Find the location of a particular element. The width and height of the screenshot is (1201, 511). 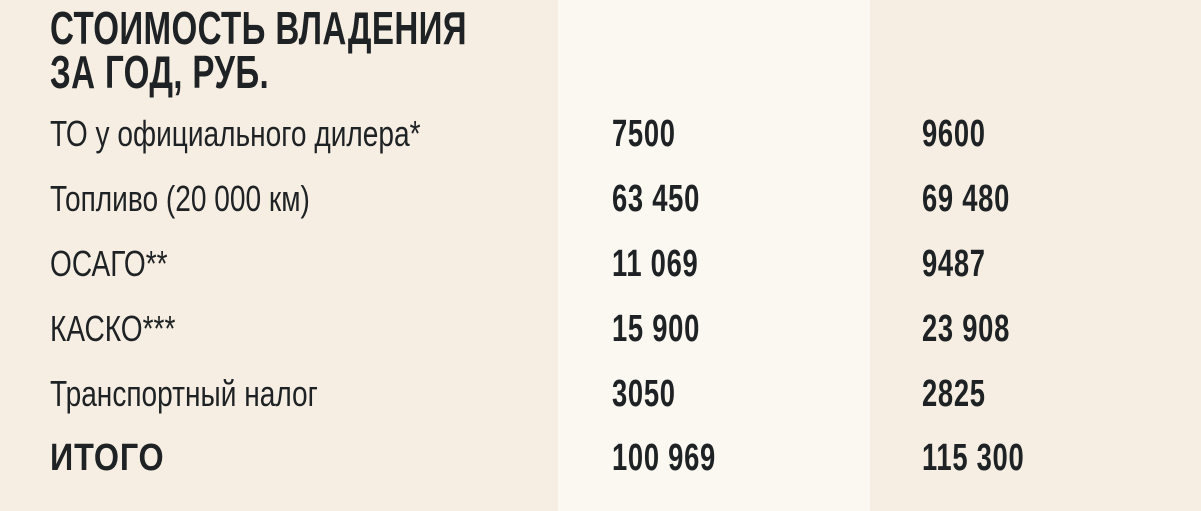

total-row: ИТОГО 100 969 115 300 is located at coordinates (600, 458).